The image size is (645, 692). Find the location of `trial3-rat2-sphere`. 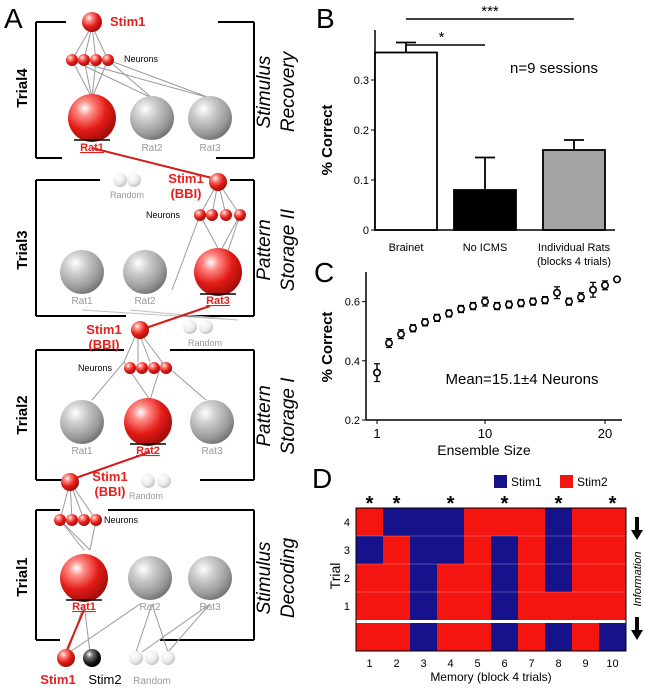

trial3-rat2-sphere is located at coordinates (145, 272).